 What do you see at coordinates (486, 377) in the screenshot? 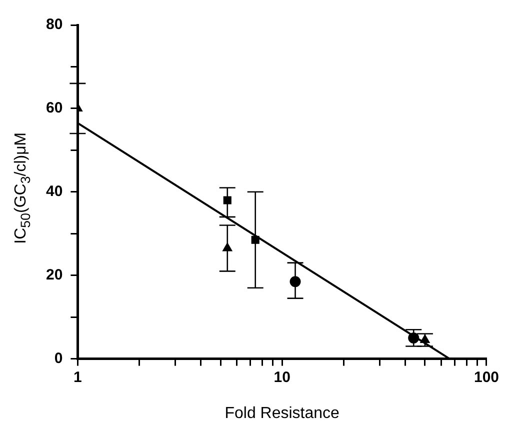
I see `x-tick-label: 100` at bounding box center [486, 377].